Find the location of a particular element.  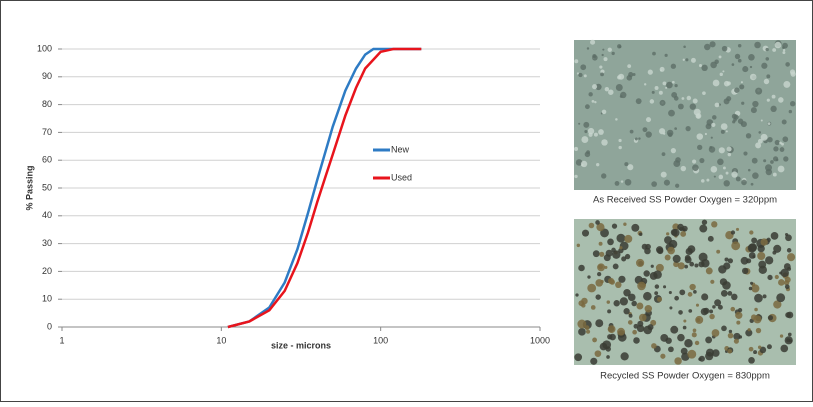

y-tick-label: 90 is located at coordinates (47, 76).